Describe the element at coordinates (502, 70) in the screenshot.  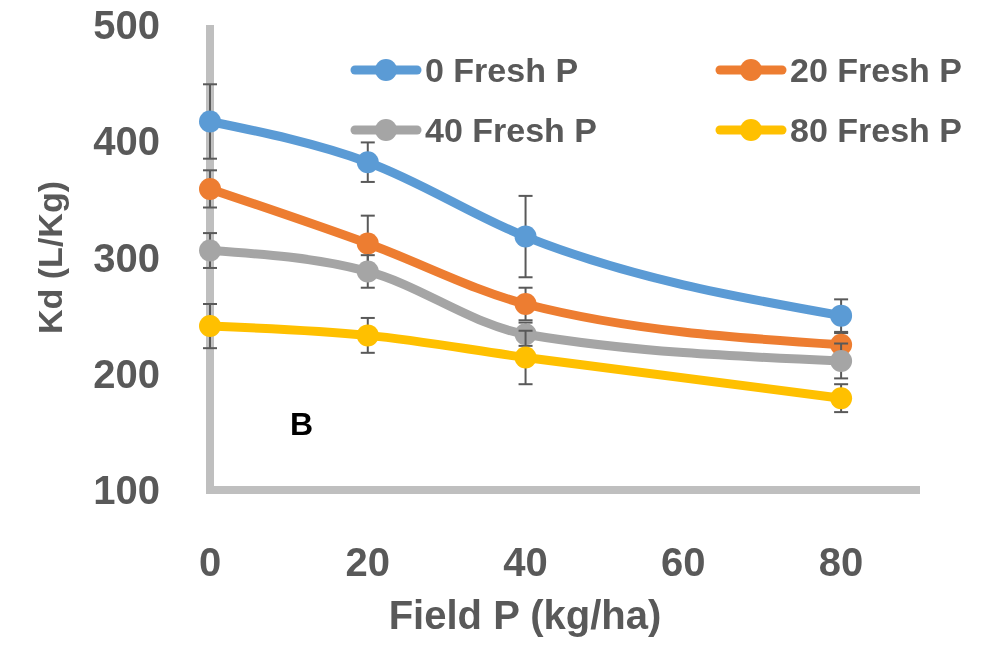
I see `legend-label: 0 Fresh P` at that location.